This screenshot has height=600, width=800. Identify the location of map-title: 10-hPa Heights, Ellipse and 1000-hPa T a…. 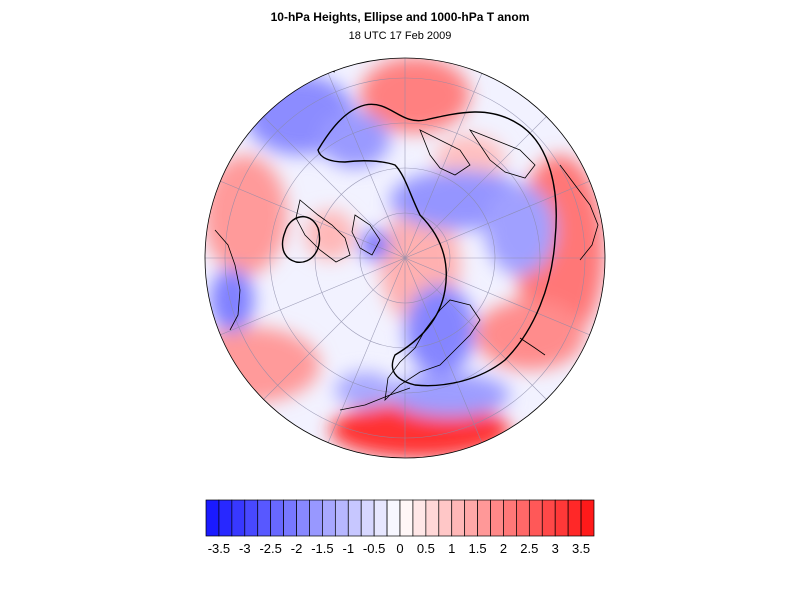
(400, 17).